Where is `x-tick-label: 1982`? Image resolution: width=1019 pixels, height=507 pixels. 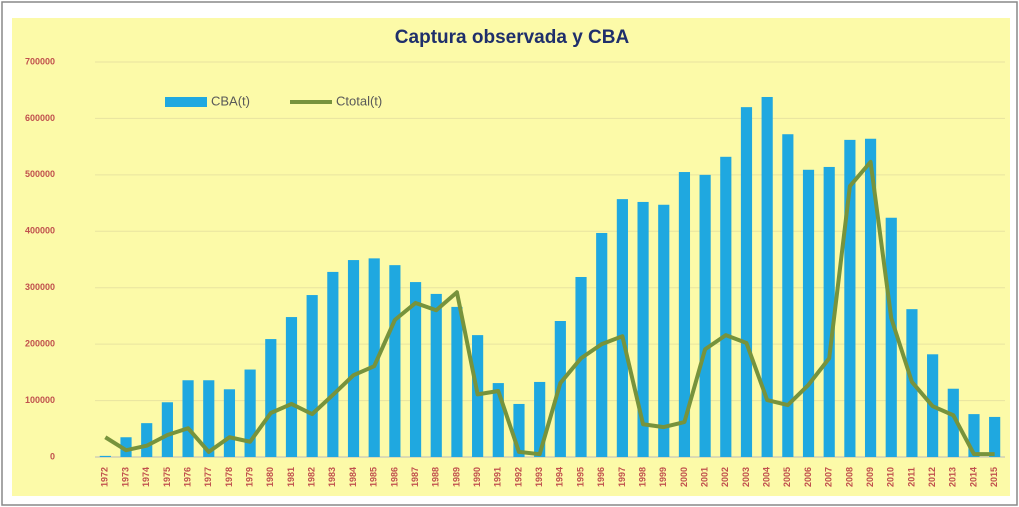
x-tick-label: 1982 is located at coordinates (312, 477).